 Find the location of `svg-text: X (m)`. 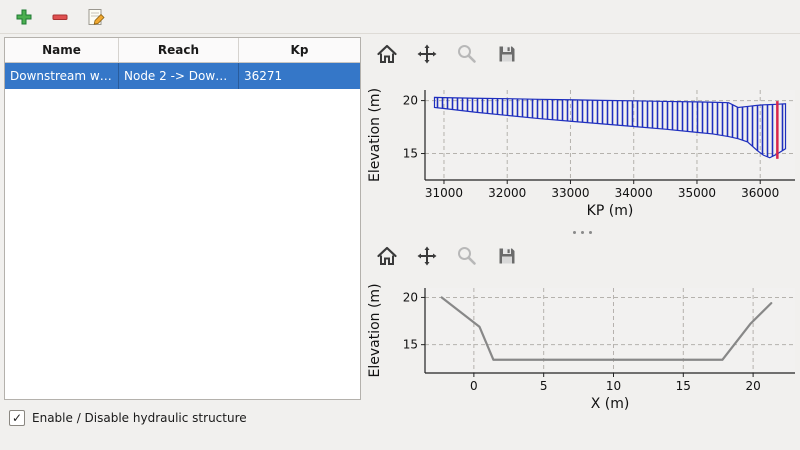

svg-text: X (m) is located at coordinates (610, 404).